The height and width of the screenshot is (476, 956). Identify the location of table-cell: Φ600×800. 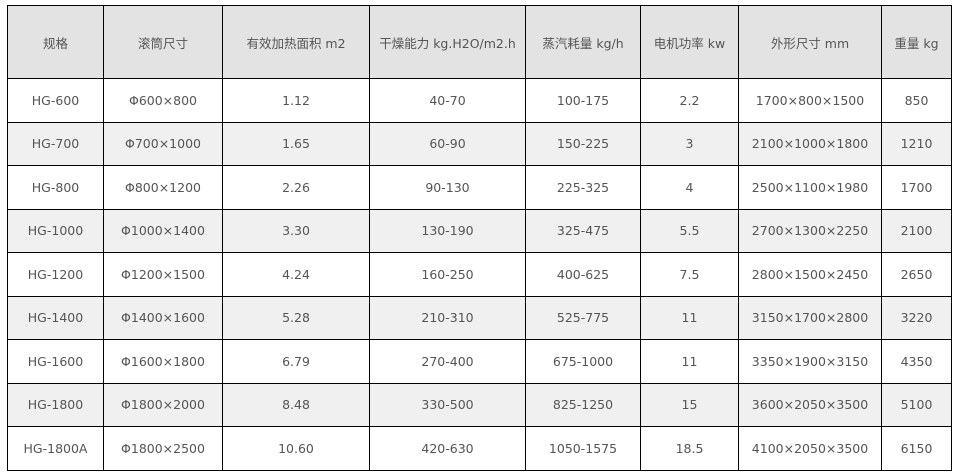
(163, 100).